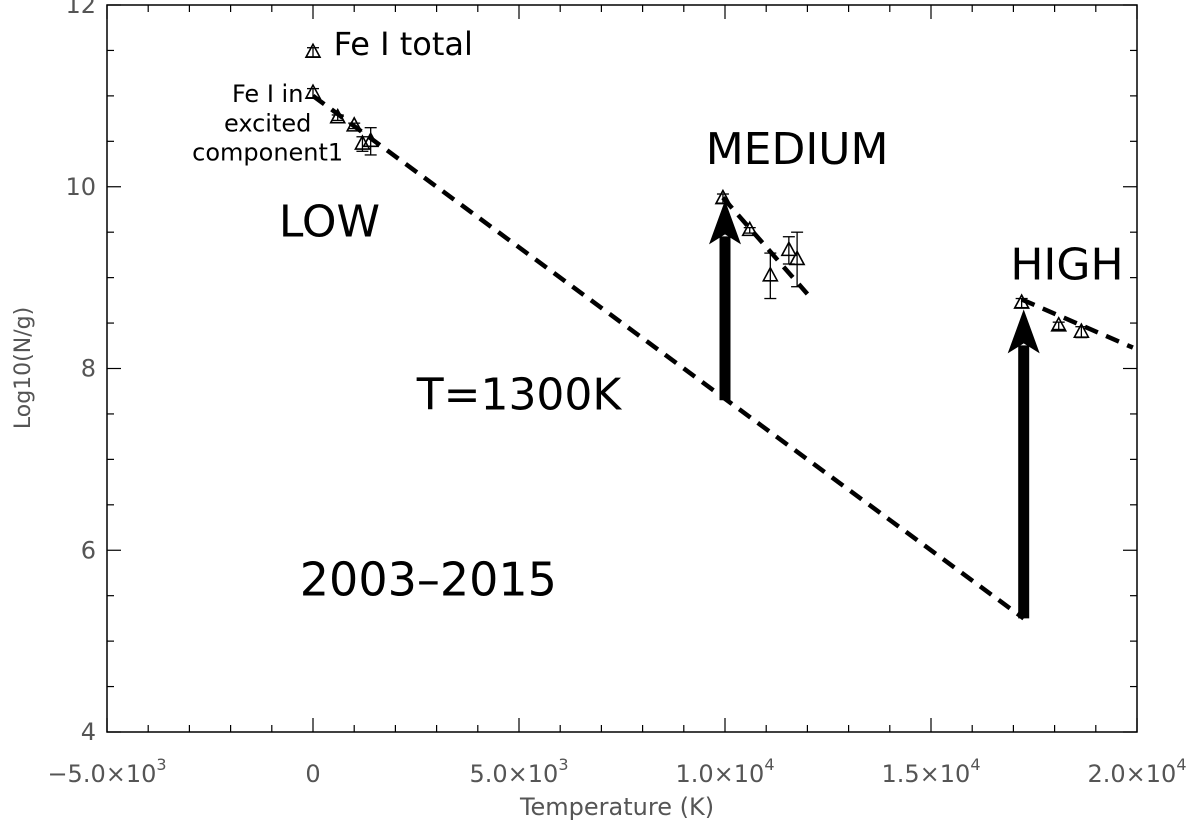 This screenshot has height=827, width=1200. I want to click on x-tick-label: 1.5×10⁴, so click(930, 771).